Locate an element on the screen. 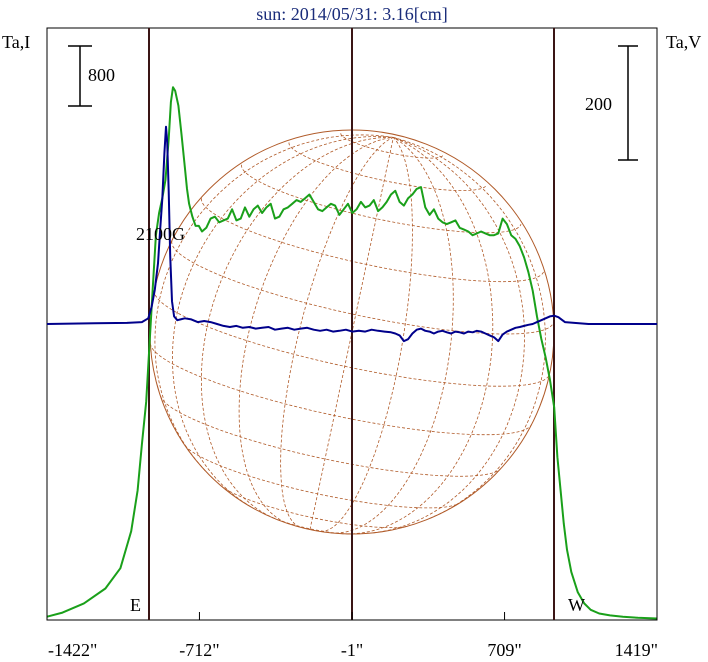 The width and height of the screenshot is (708, 662). west-limb-label: W is located at coordinates (576, 605).